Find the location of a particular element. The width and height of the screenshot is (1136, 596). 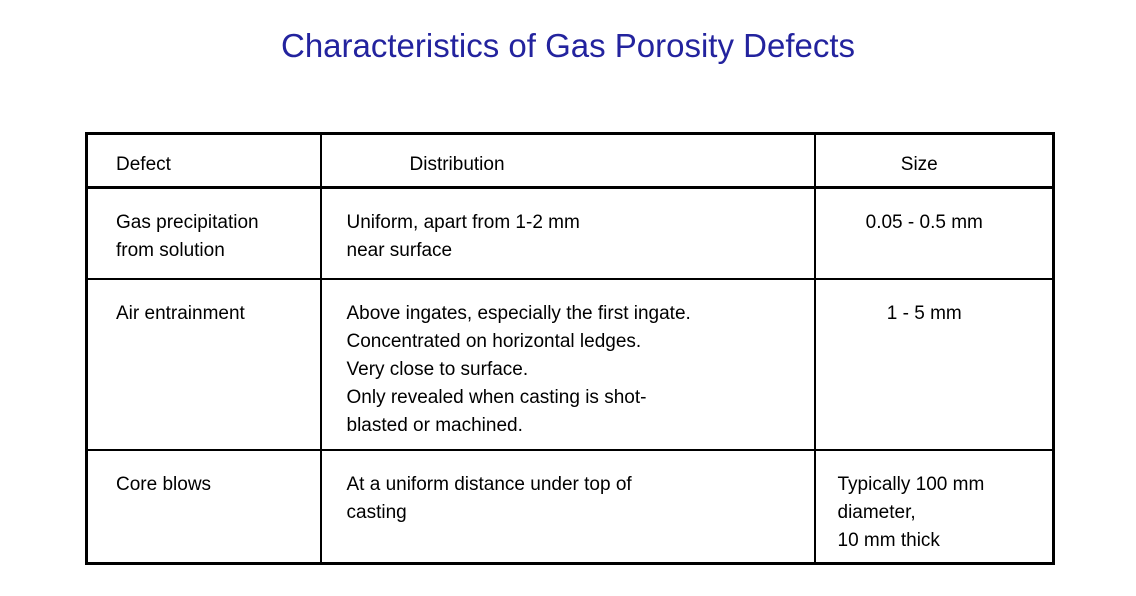

cell-size: Typically 100 mm diameter, 10 mm thick is located at coordinates (934, 506).